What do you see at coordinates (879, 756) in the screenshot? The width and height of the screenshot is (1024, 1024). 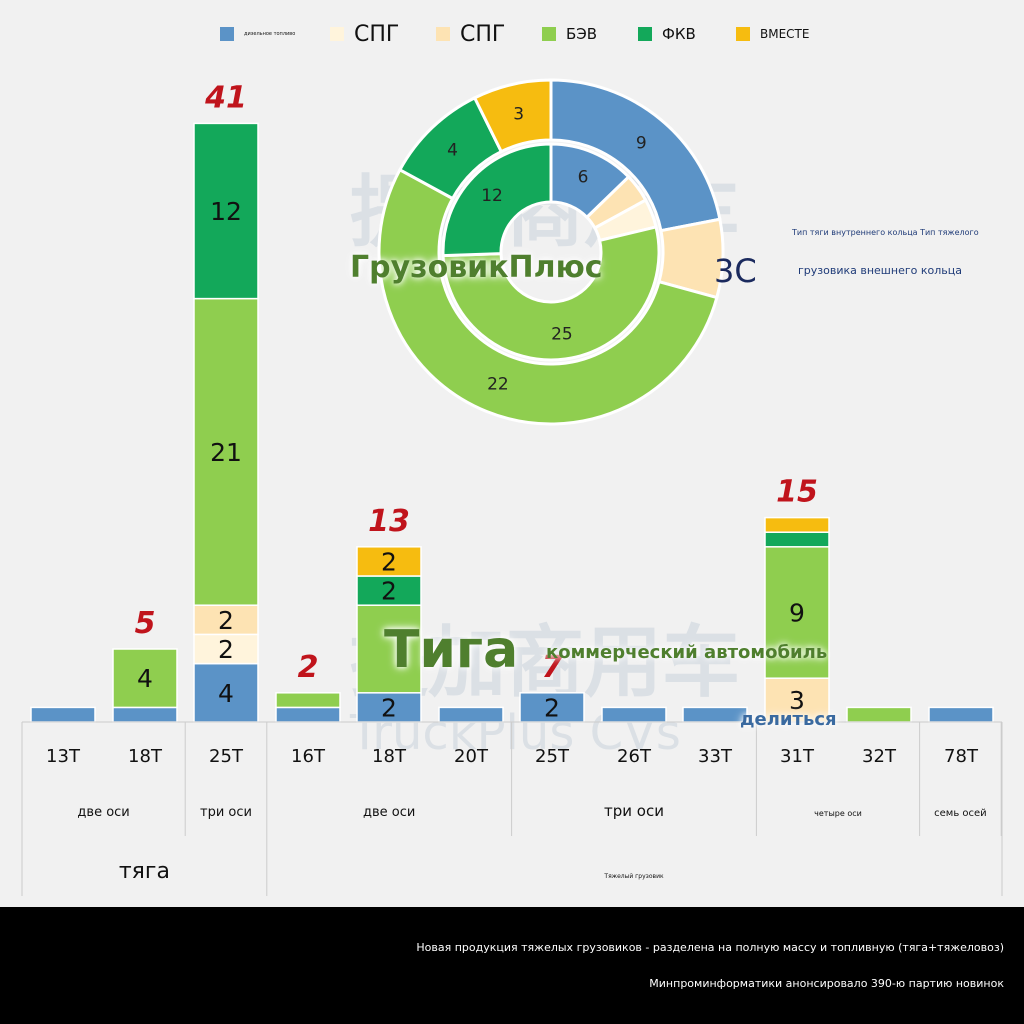 I see `tonnage-label: 32T` at bounding box center [879, 756].